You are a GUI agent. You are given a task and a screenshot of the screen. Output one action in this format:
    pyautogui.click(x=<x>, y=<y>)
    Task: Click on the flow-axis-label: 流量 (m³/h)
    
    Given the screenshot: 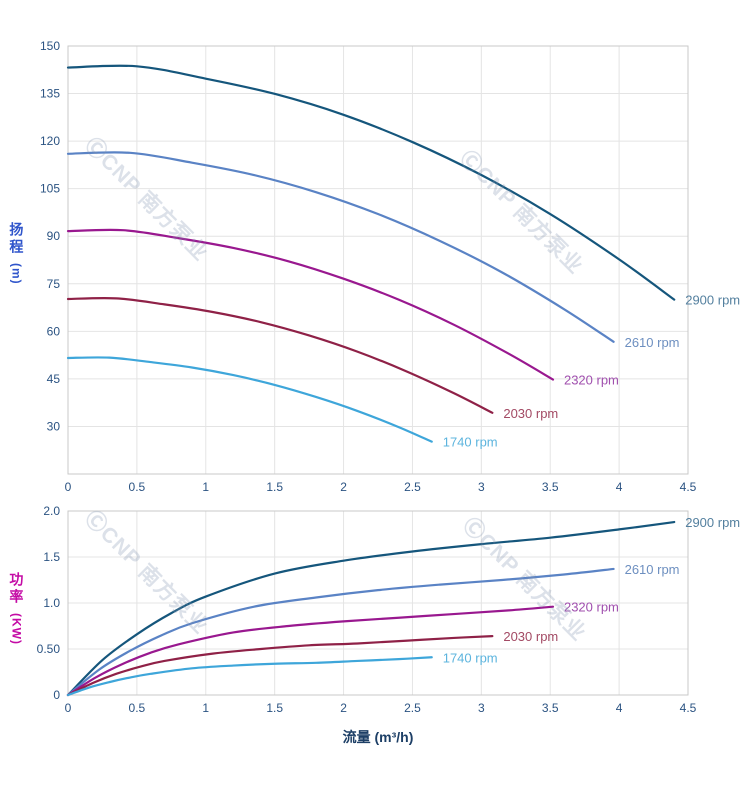 What is the action you would take?
    pyautogui.click(x=378, y=737)
    